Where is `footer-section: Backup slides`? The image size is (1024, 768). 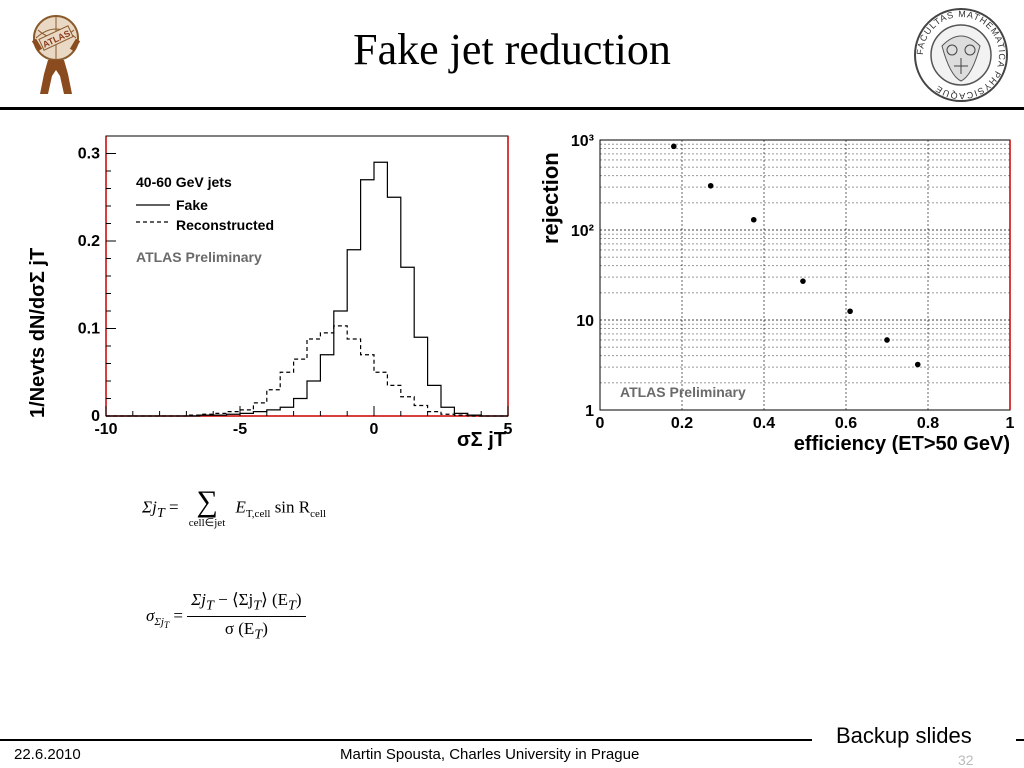 footer-section: Backup slides is located at coordinates (904, 735).